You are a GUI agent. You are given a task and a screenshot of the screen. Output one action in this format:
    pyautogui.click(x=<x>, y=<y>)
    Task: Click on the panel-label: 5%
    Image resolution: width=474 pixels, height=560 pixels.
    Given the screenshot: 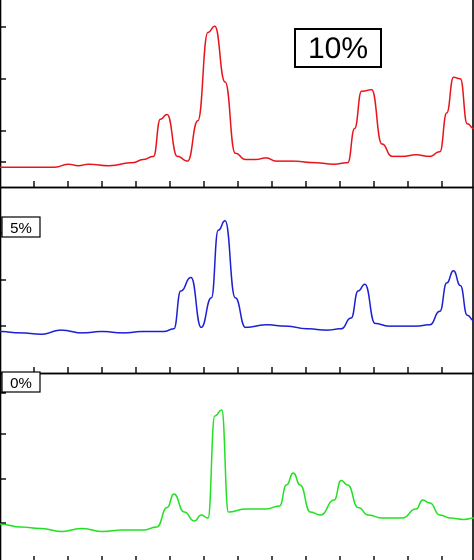 What is the action you would take?
    pyautogui.click(x=21, y=228)
    